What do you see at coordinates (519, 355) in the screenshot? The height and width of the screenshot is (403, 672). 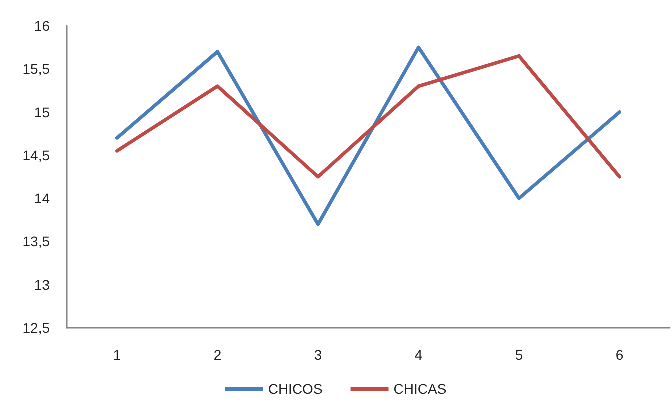 I see `x-tick-label: 5` at bounding box center [519, 355].